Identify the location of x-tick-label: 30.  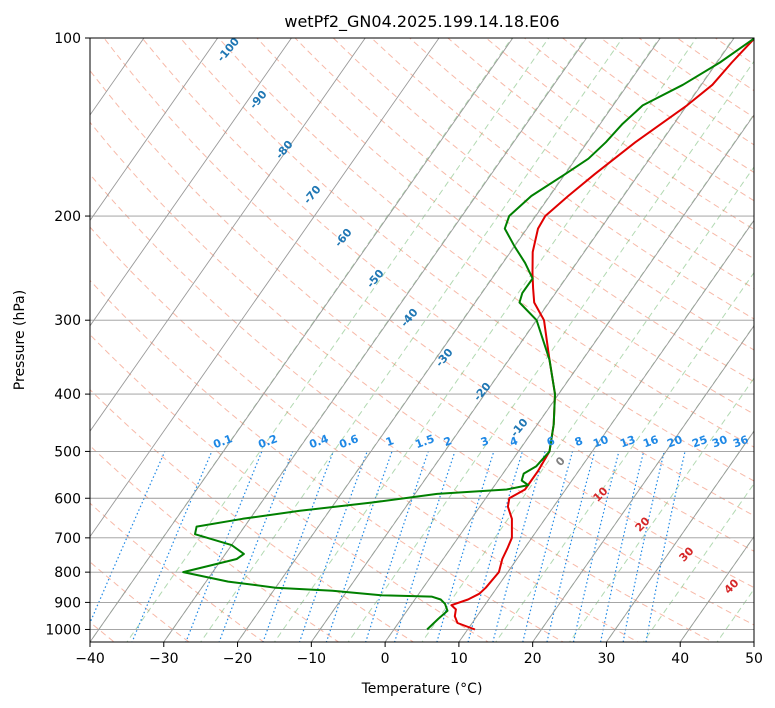
(607, 659).